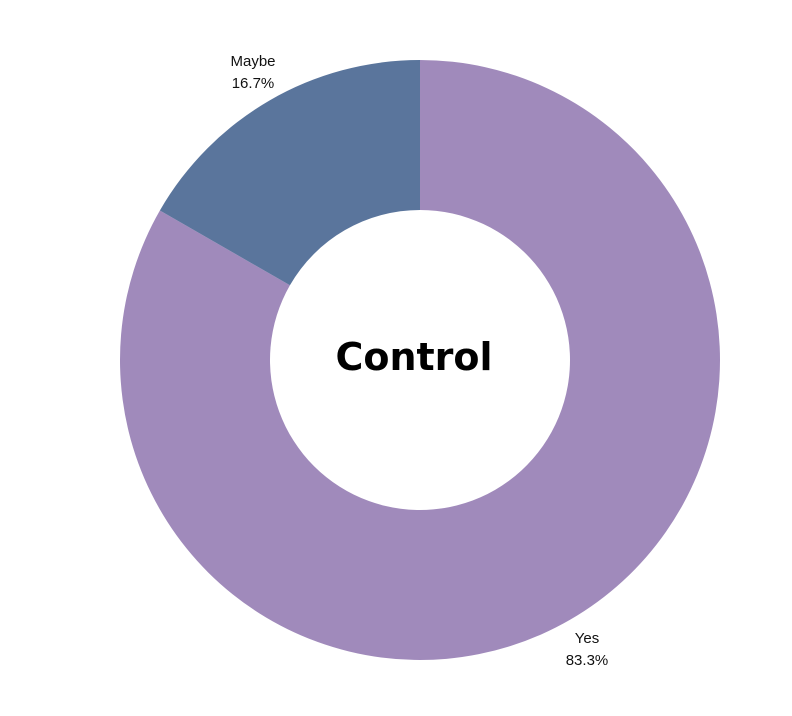  I want to click on chart-center-title: Control, so click(413, 357).